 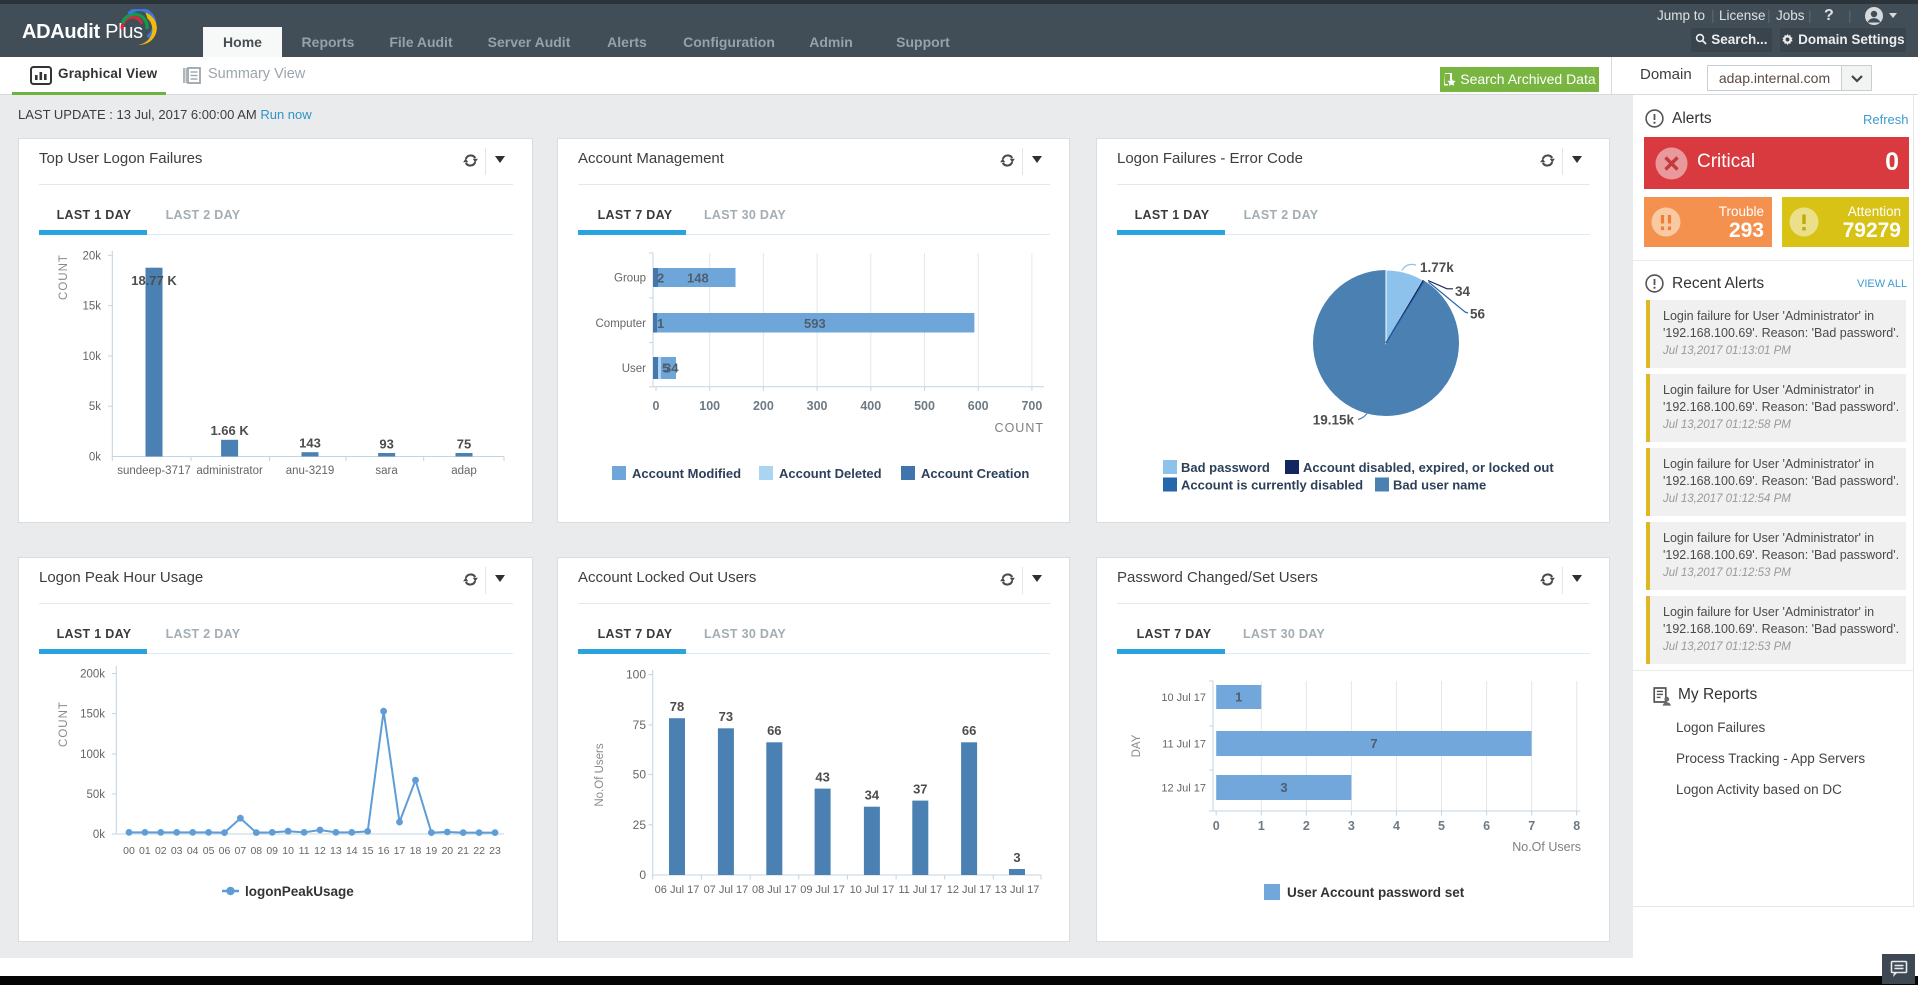 I want to click on svg-text: sara, so click(x=386, y=471).